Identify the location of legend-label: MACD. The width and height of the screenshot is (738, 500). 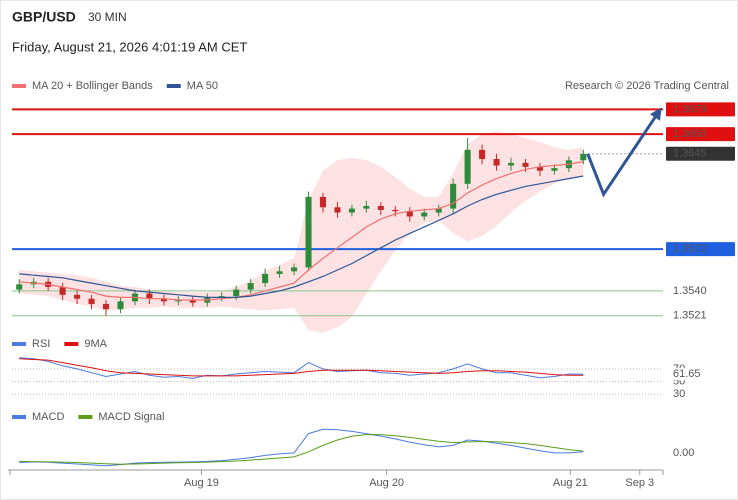
(48, 417).